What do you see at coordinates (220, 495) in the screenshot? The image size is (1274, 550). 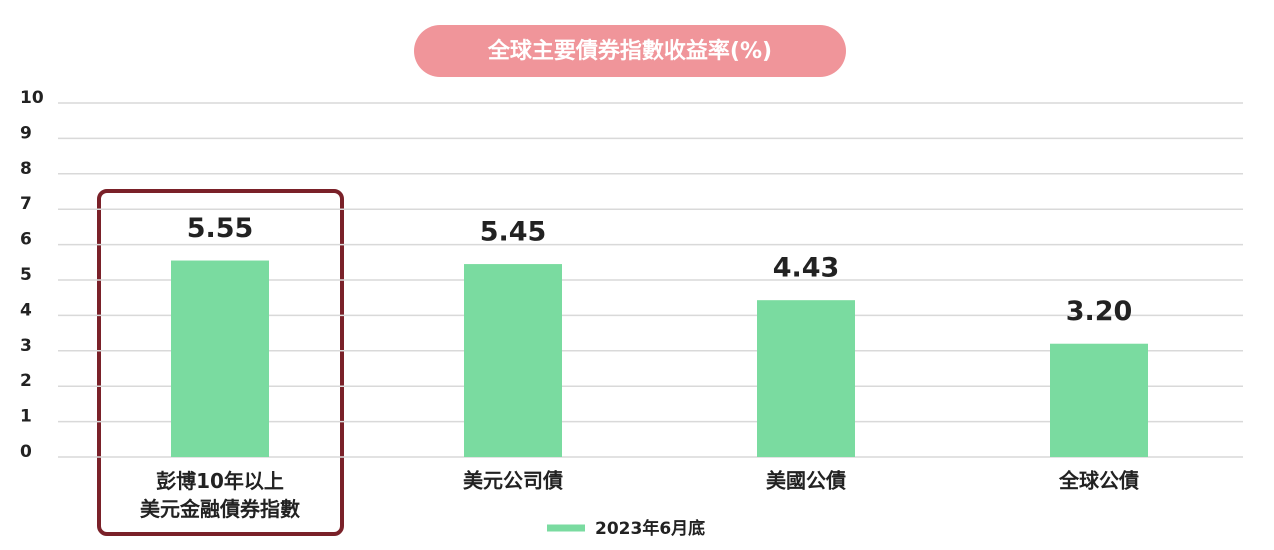 I see `x-tick-label: 彭博10年以上美元金融債券指數` at bounding box center [220, 495].